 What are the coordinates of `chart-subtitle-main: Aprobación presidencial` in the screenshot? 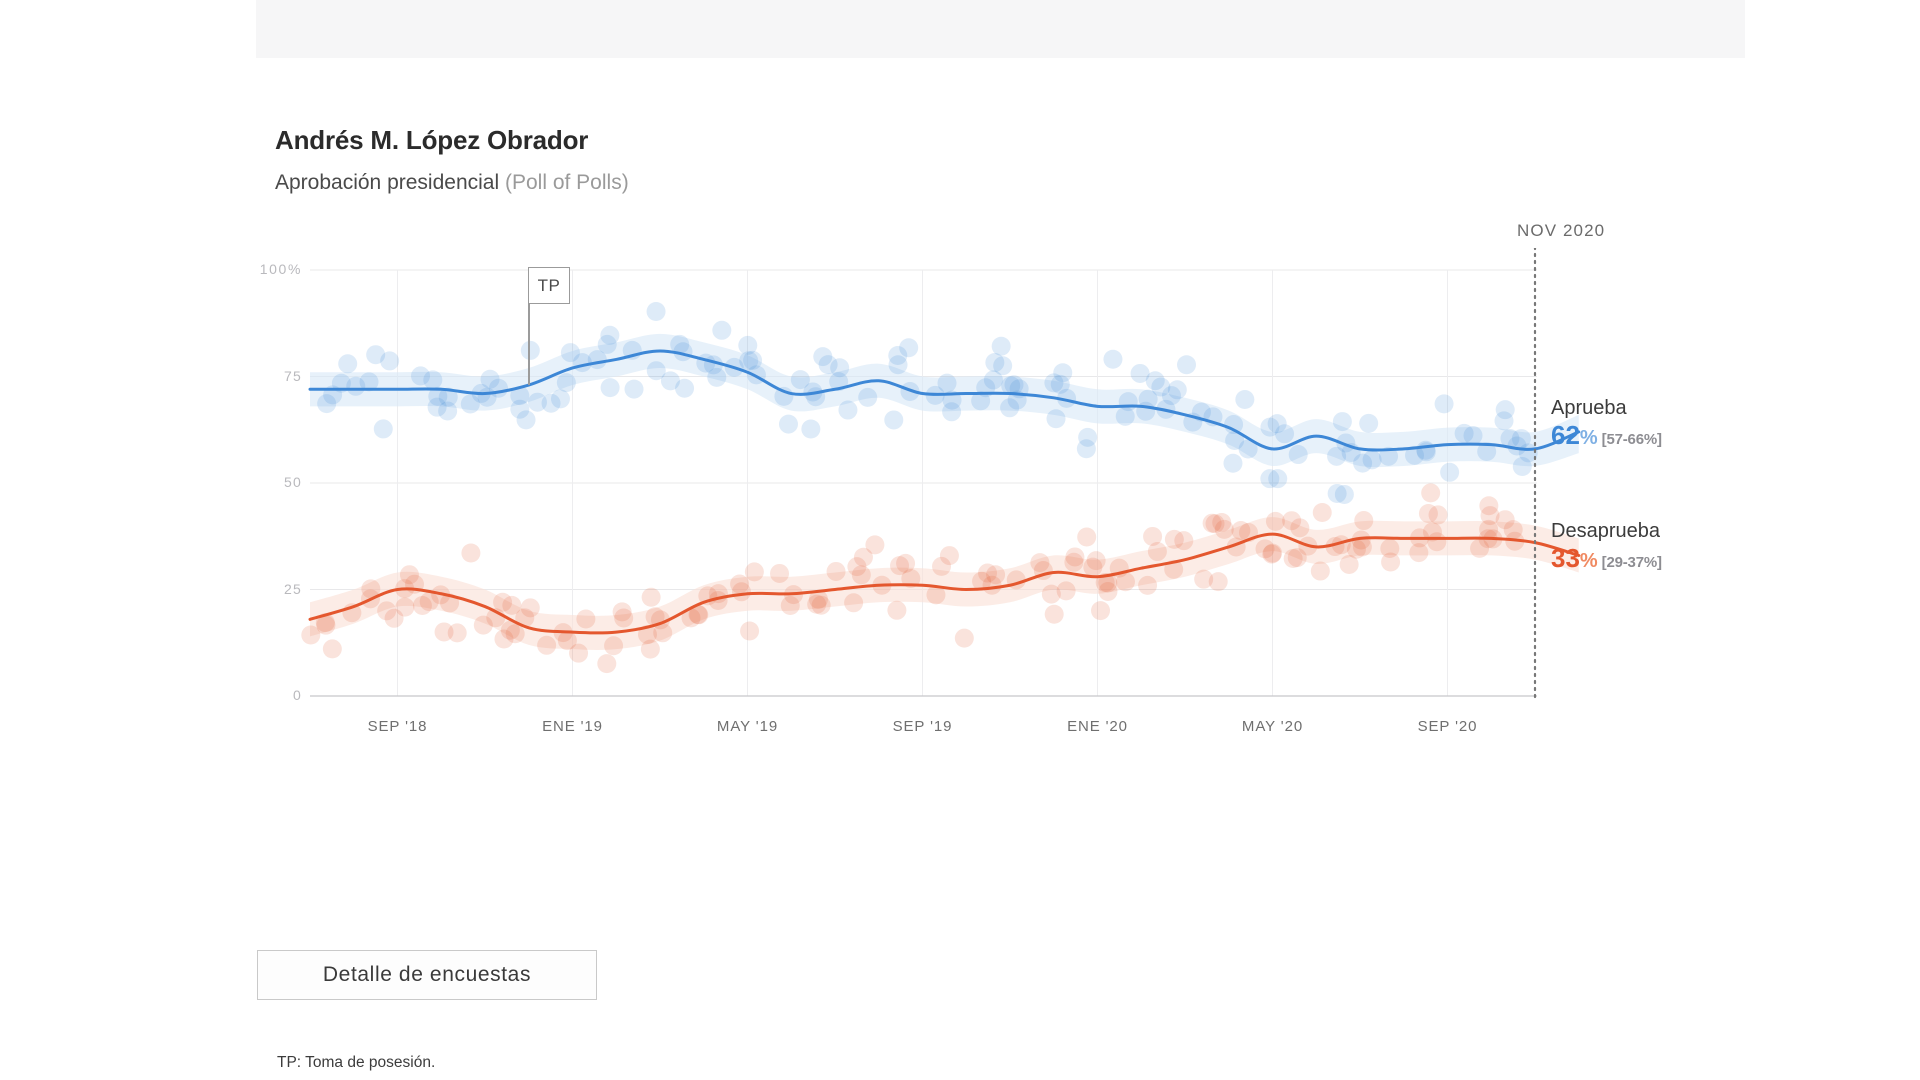 It's located at (387, 182).